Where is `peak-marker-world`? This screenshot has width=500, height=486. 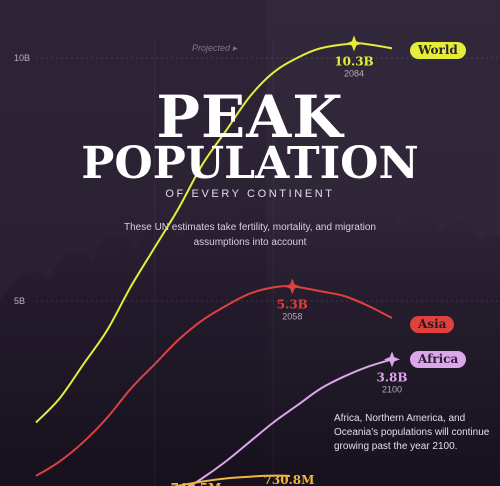
peak-marker-world is located at coordinates (354, 43).